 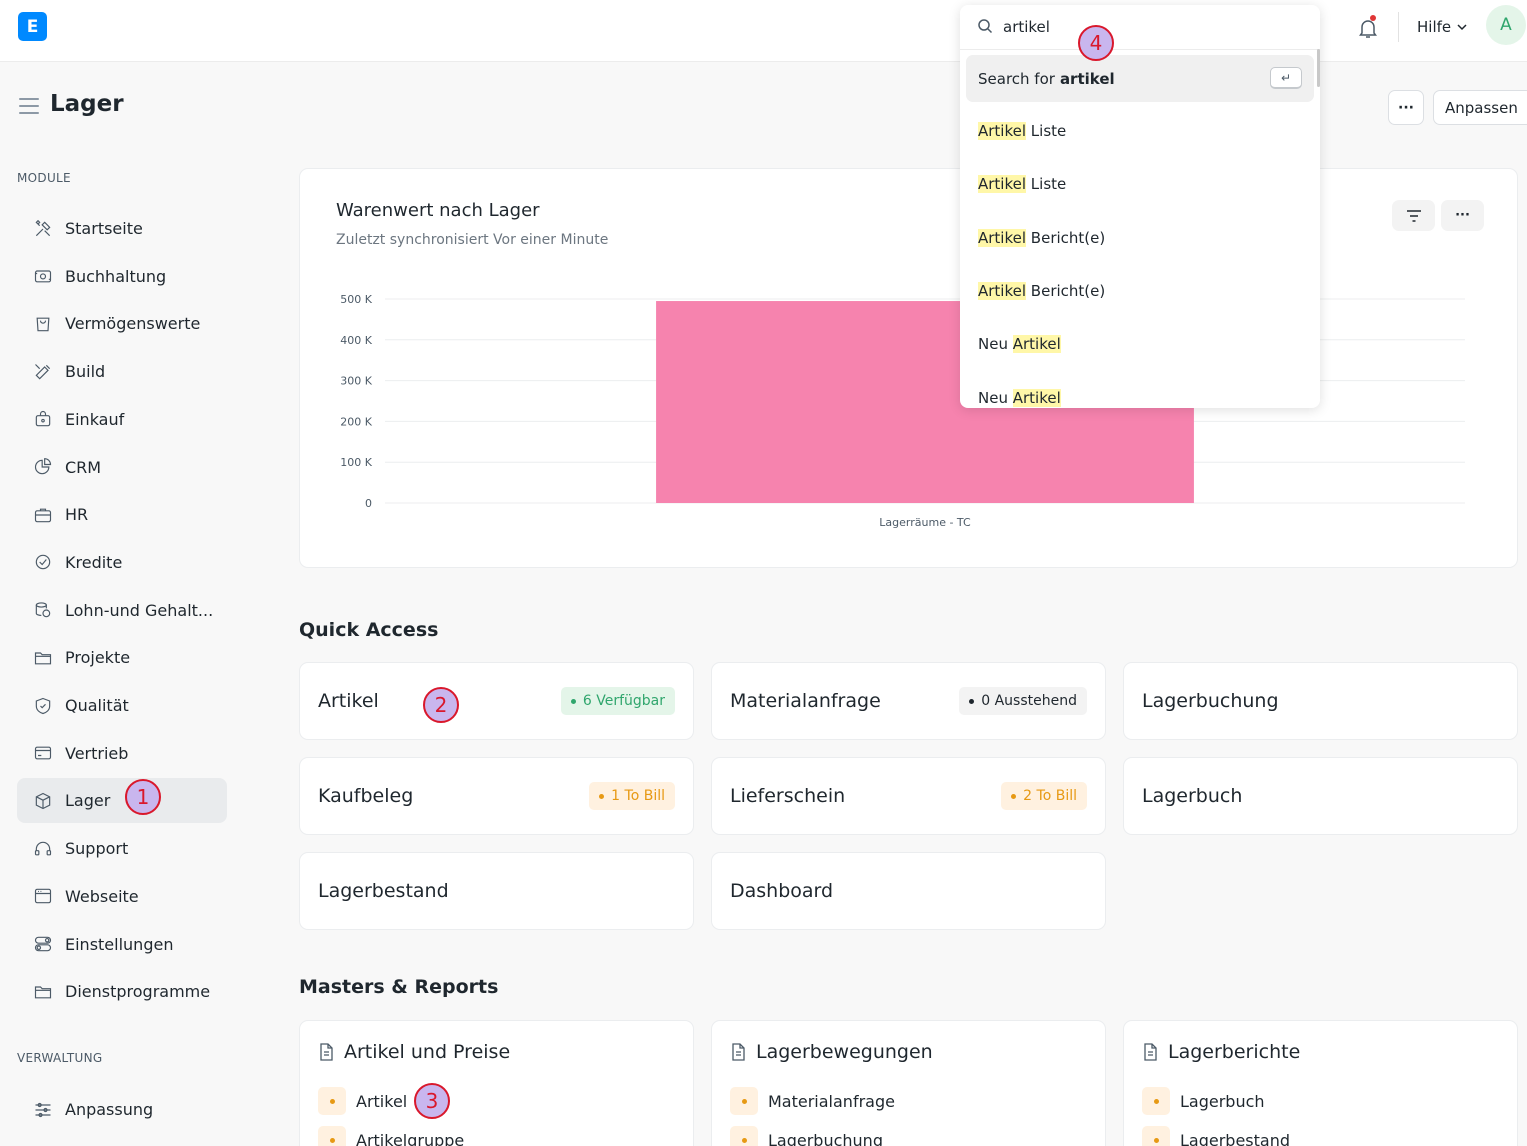 What do you see at coordinates (496, 891) in the screenshot?
I see `quick-access-card-lagerbestand: Lagerbestand` at bounding box center [496, 891].